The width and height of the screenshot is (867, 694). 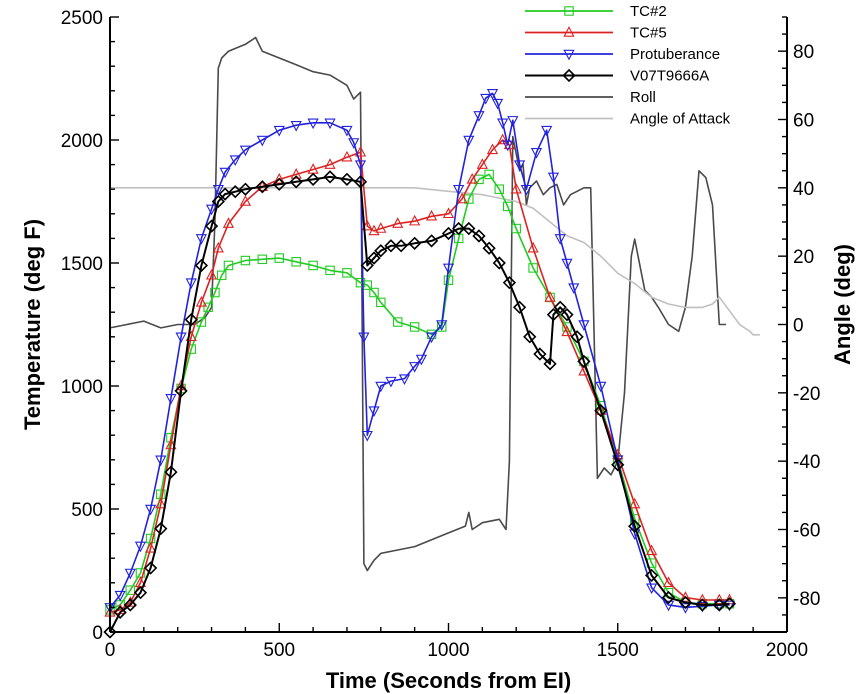 What do you see at coordinates (628, 119) in the screenshot?
I see `legend-item-angle-of-attack: Angle of Attack` at bounding box center [628, 119].